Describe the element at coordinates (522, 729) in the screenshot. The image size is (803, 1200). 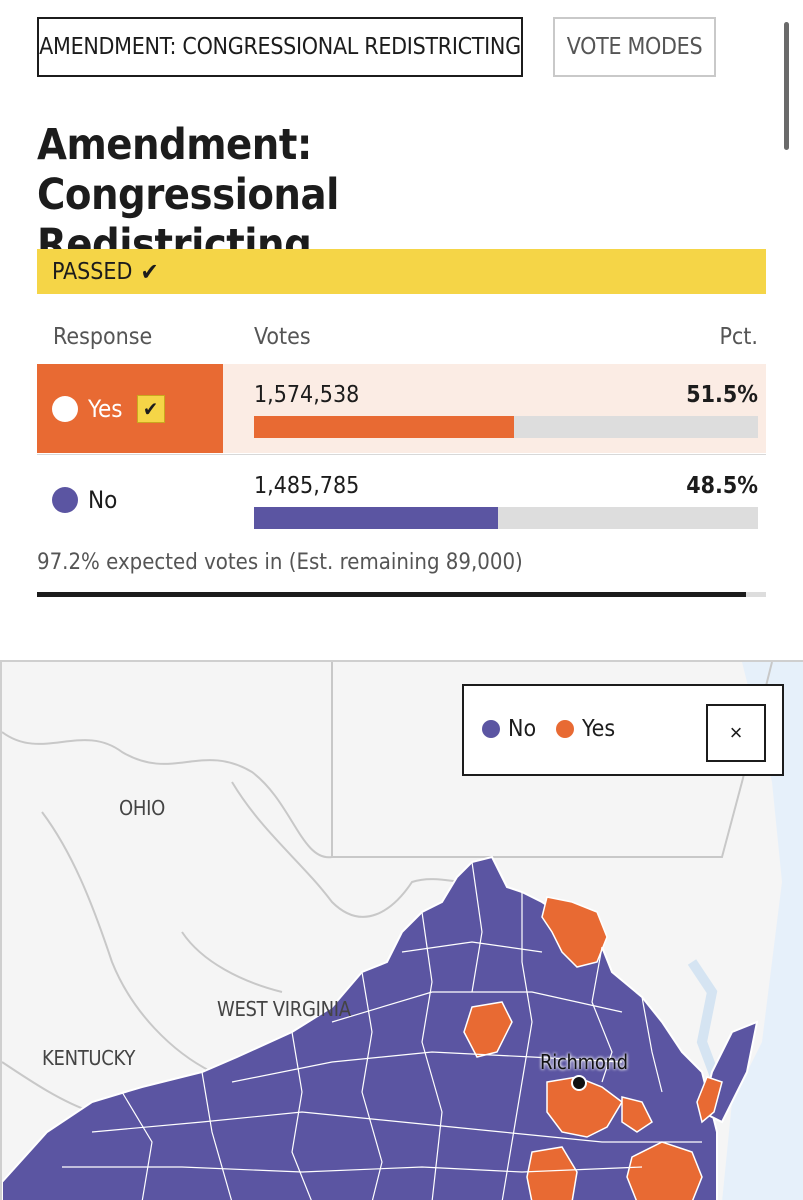
I see `legend-label-no: No` at that location.